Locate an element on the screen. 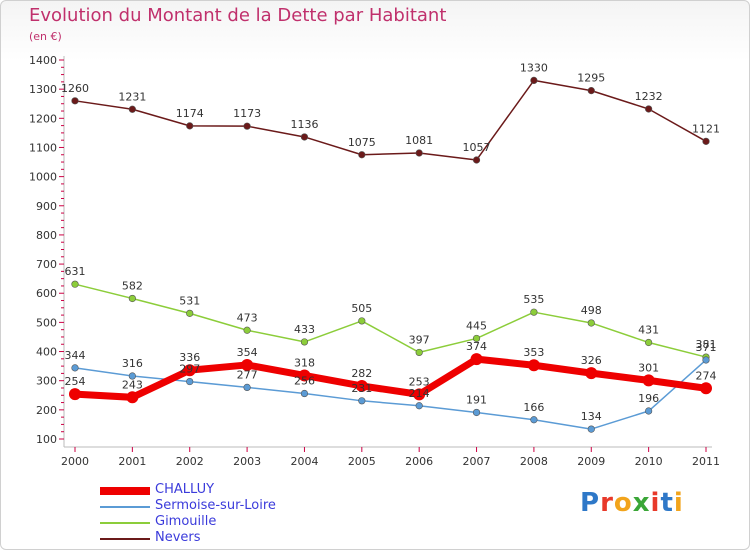  series-line-nevers is located at coordinates (390, 120).